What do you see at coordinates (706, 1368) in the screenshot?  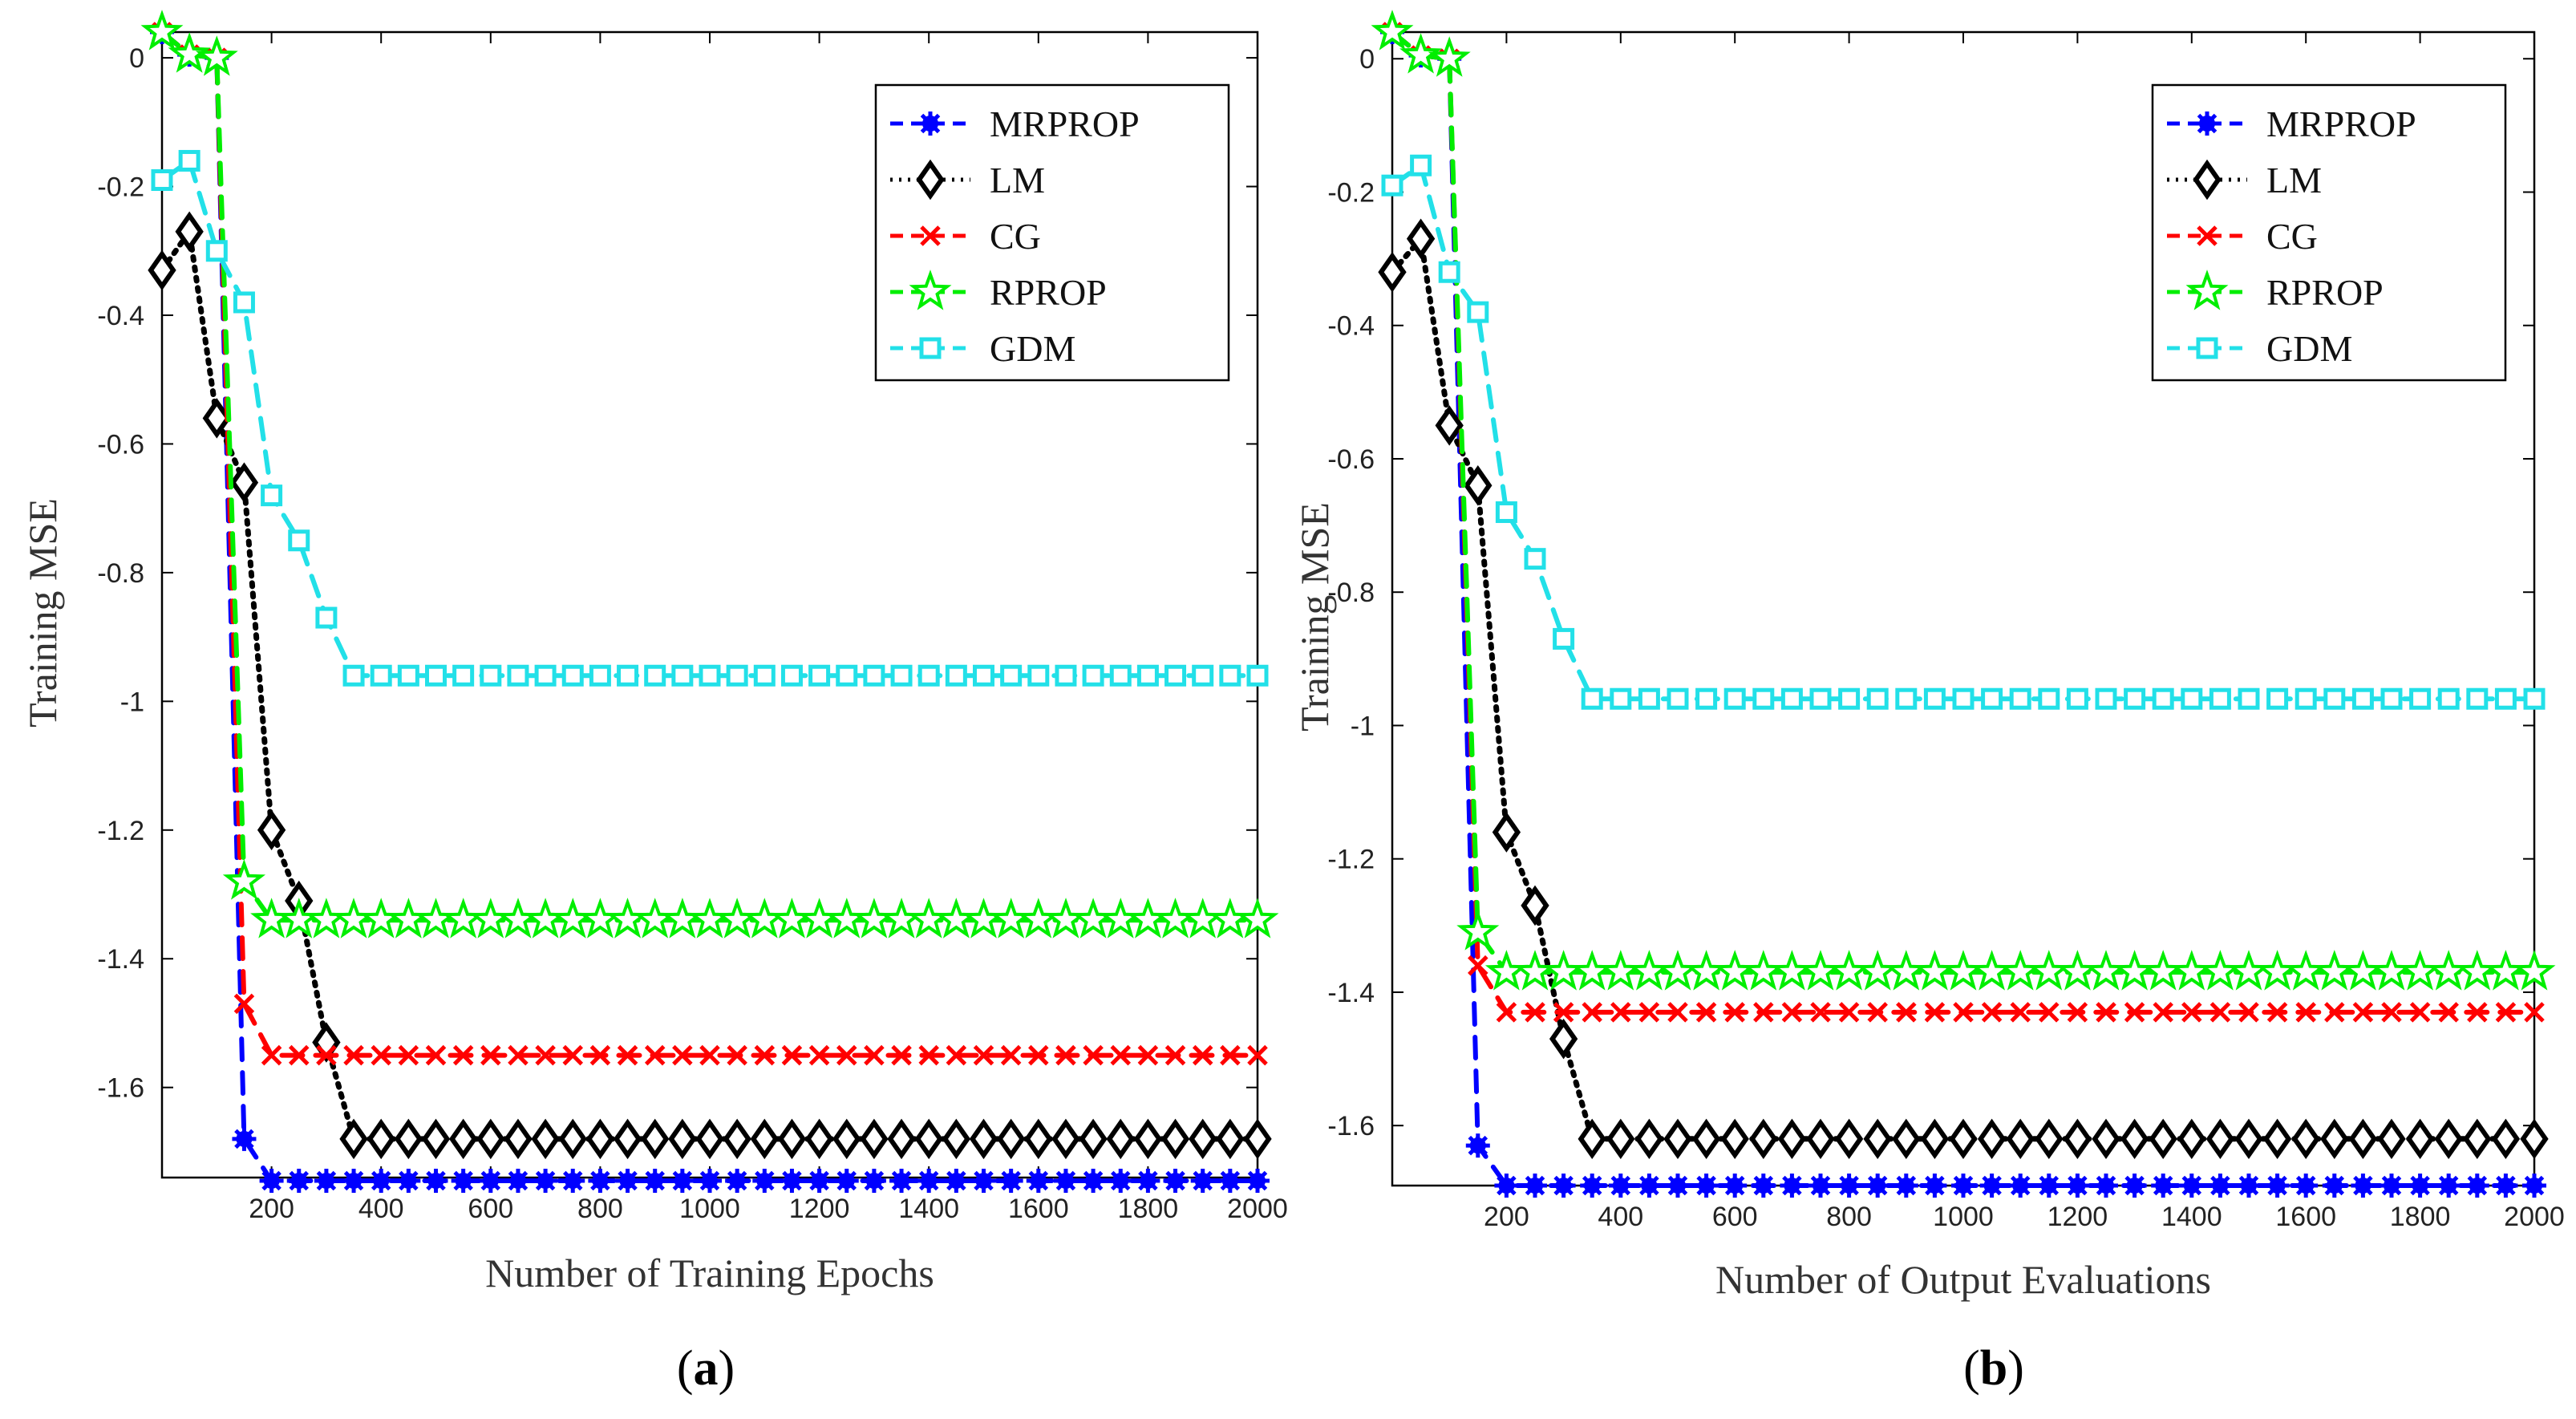 I see `panel-caption: (a)` at bounding box center [706, 1368].